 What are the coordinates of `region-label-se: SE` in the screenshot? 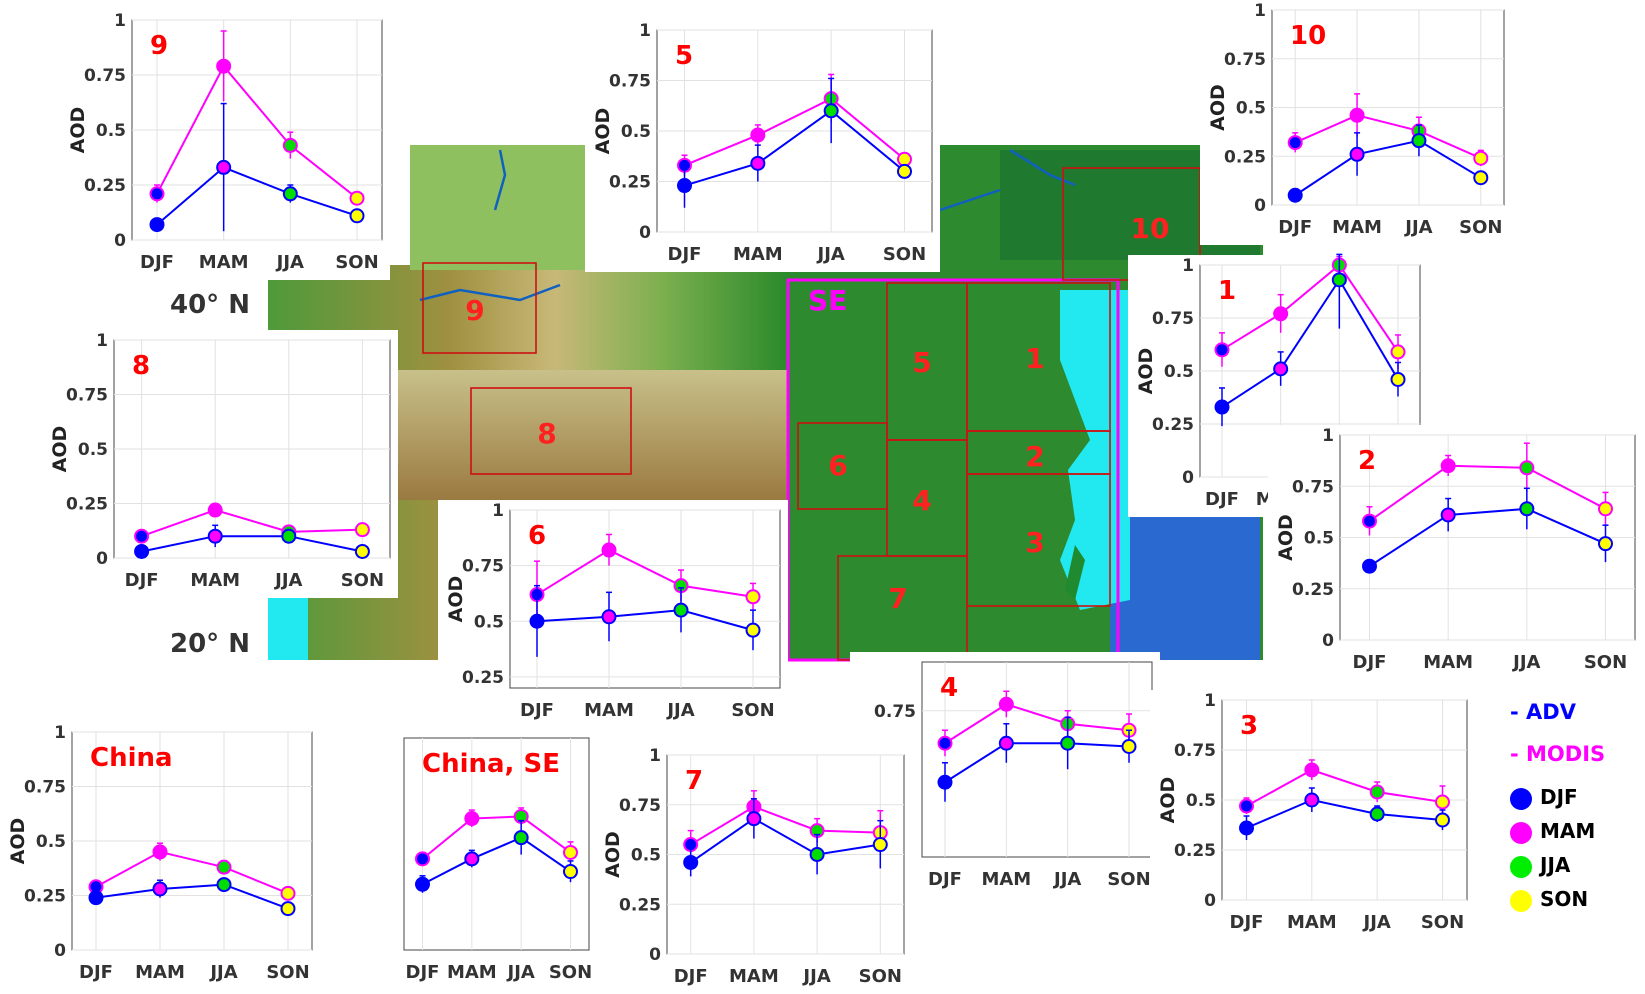 It's located at (827, 300).